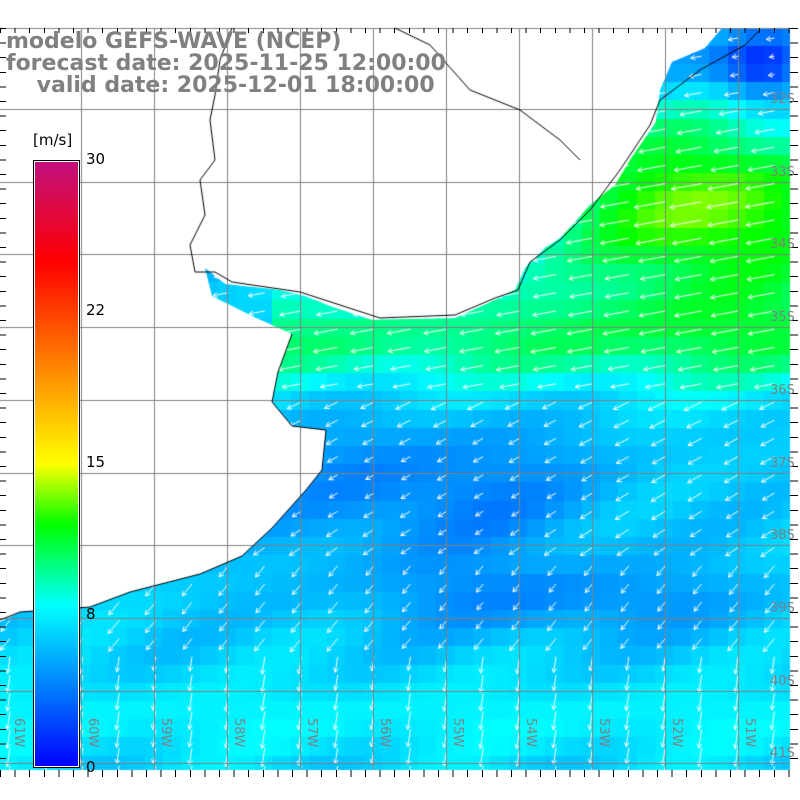  Describe the element at coordinates (53, 140) in the screenshot. I see `colorbar-unit: [m/s]` at that location.